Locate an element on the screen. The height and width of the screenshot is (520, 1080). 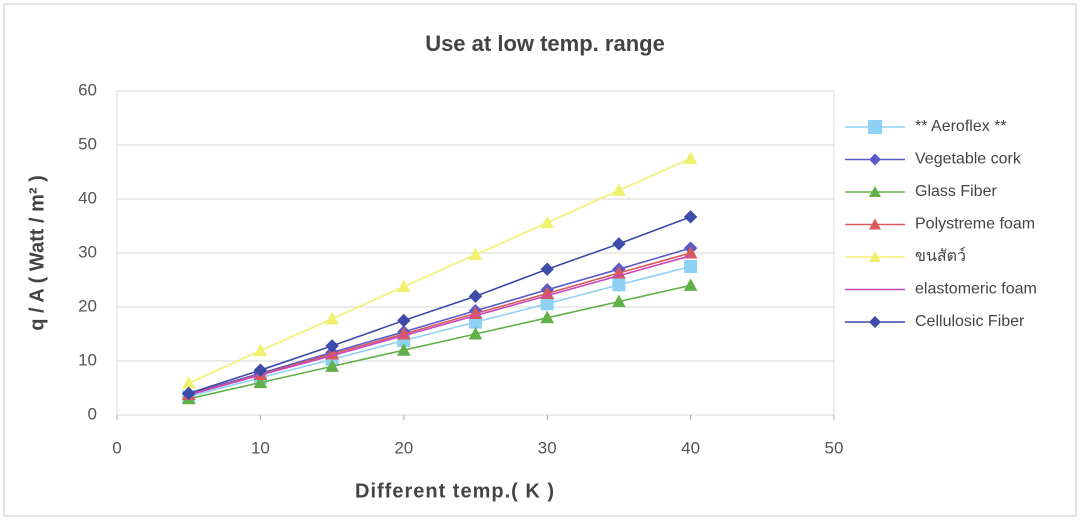
y-tick-label: 40 is located at coordinates (87, 197).